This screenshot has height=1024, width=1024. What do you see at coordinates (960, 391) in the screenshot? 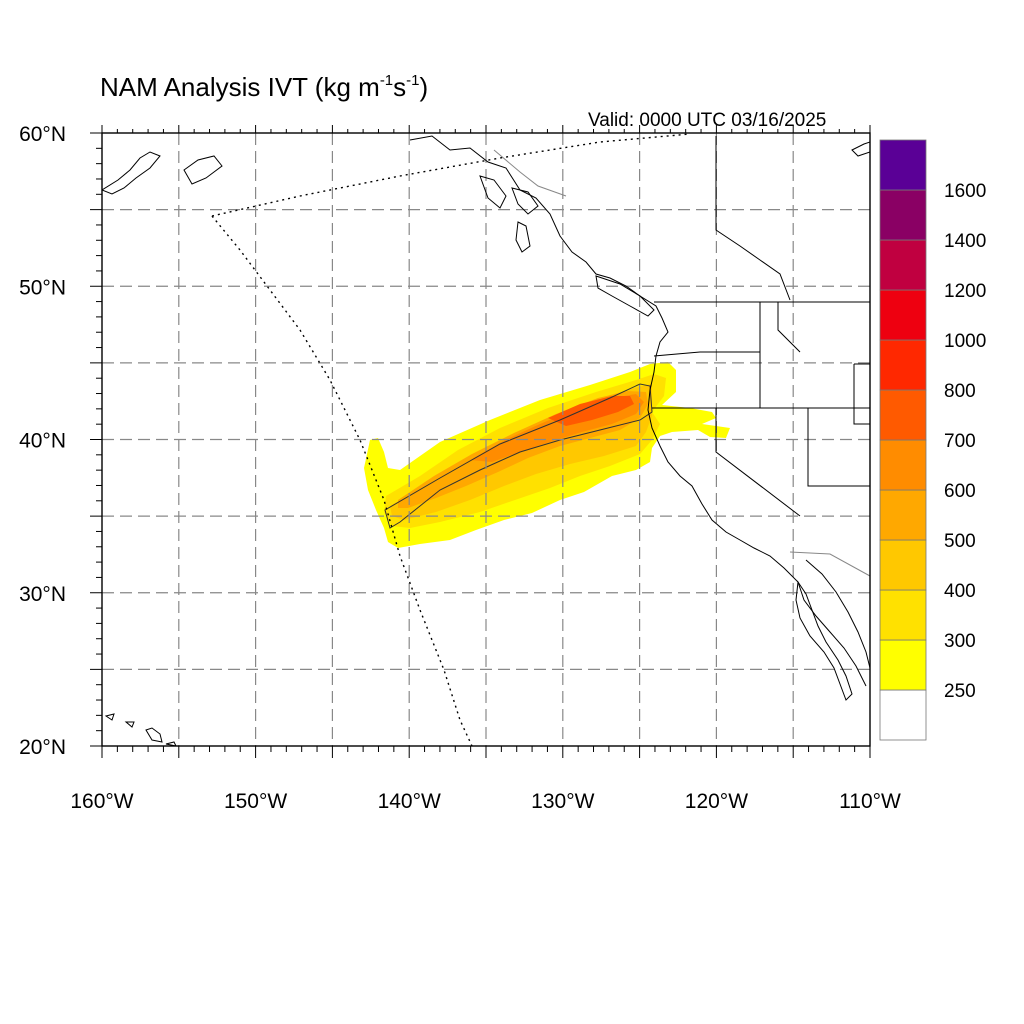
I see `colorbar-label: 800` at bounding box center [960, 391].